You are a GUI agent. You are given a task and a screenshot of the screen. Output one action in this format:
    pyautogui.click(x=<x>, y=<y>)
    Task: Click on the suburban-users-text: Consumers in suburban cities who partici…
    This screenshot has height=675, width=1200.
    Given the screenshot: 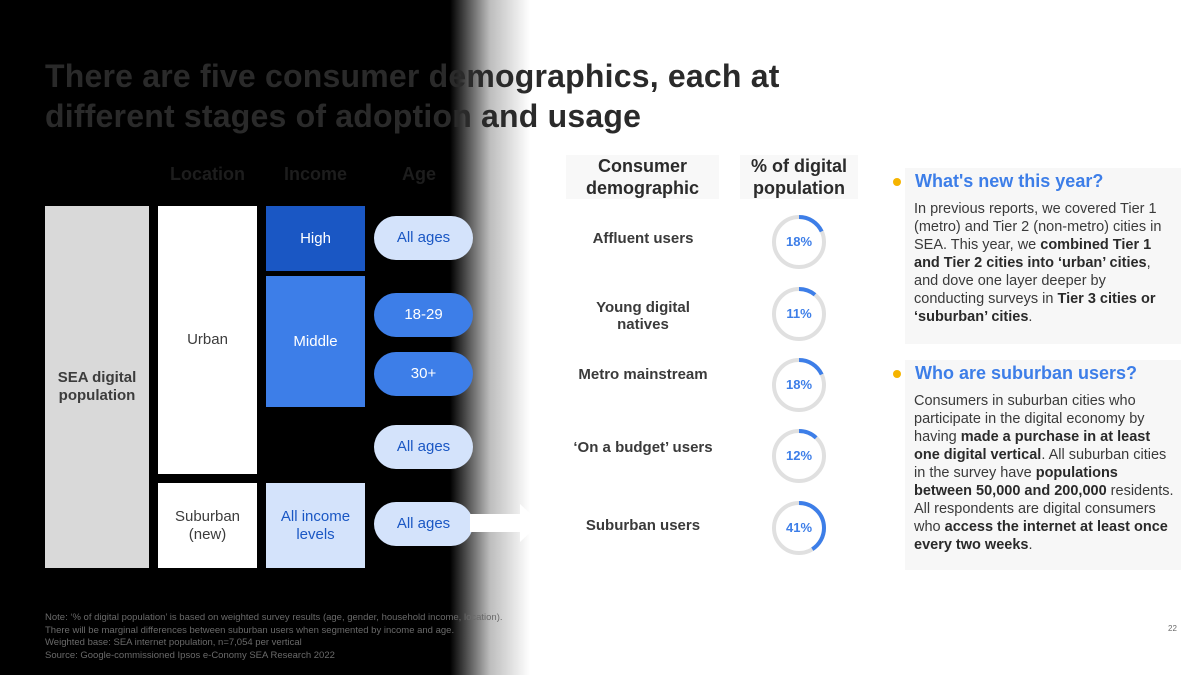 What is the action you would take?
    pyautogui.click(x=1044, y=473)
    